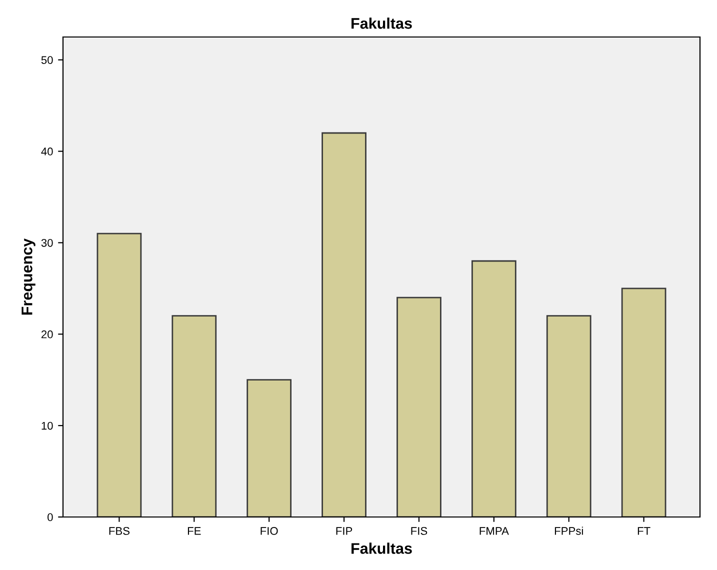  Describe the element at coordinates (47, 426) in the screenshot. I see `y-tick-label: 10` at that location.